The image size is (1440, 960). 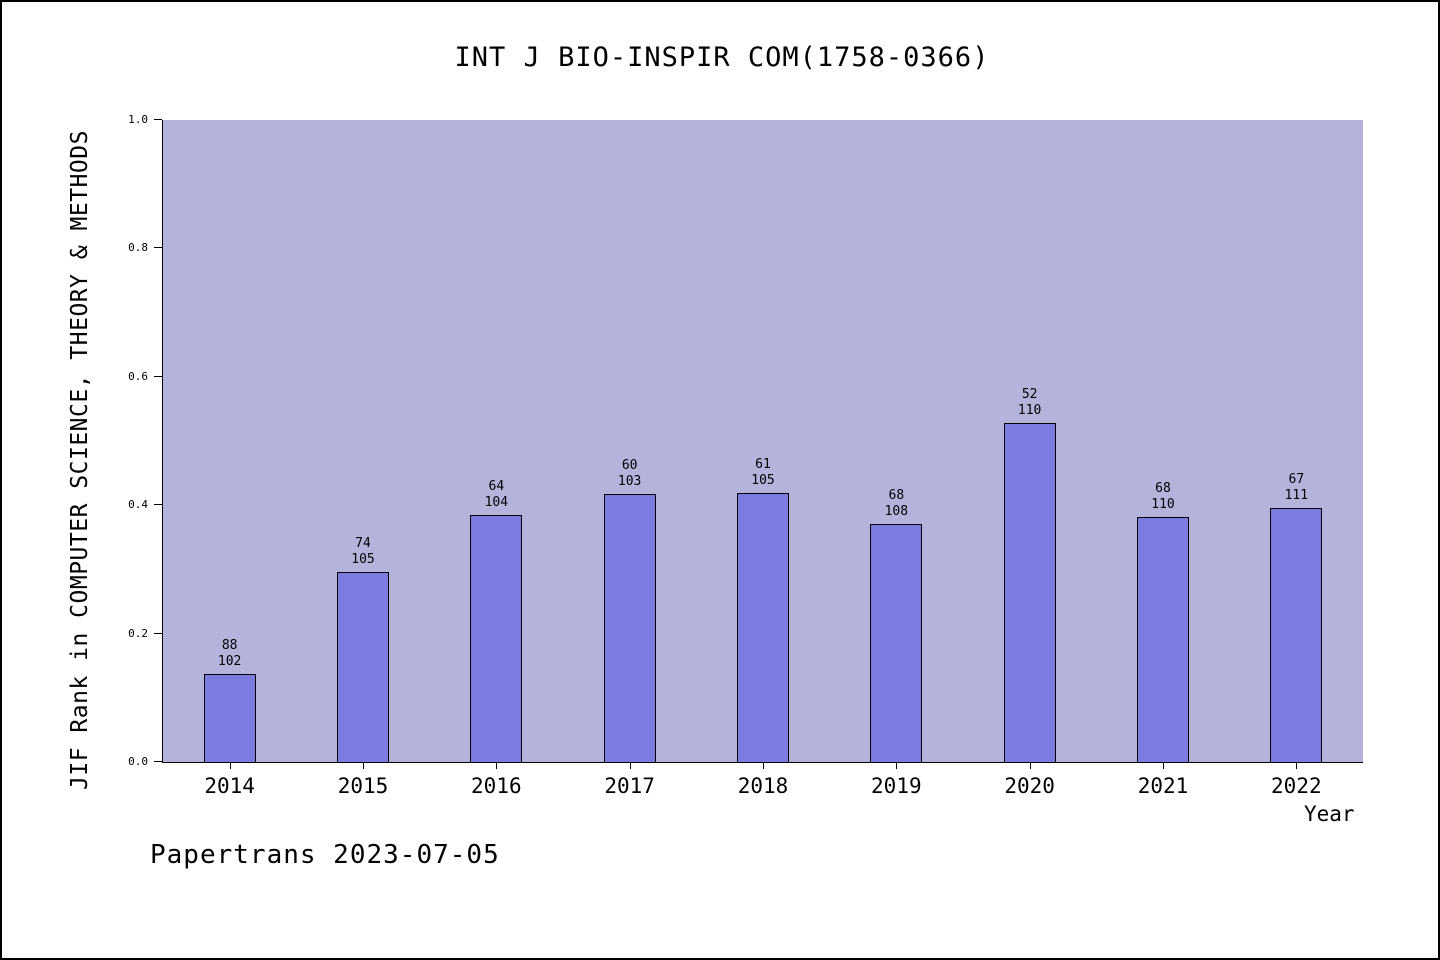 What do you see at coordinates (763, 786) in the screenshot?
I see `x-axis-tick-label: 2018` at bounding box center [763, 786].